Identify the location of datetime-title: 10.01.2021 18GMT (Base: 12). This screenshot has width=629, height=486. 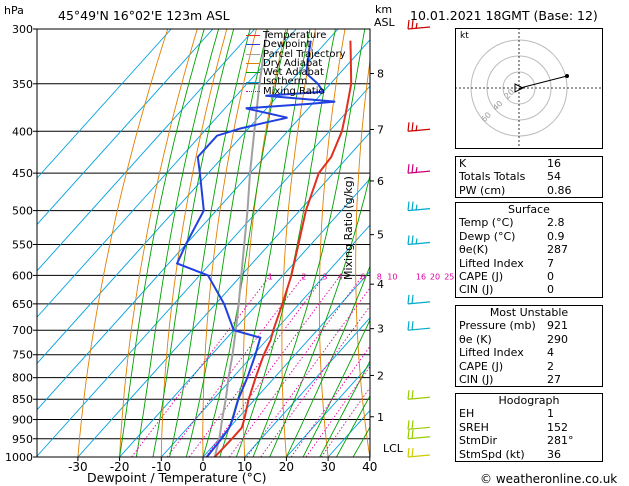
(504, 15).